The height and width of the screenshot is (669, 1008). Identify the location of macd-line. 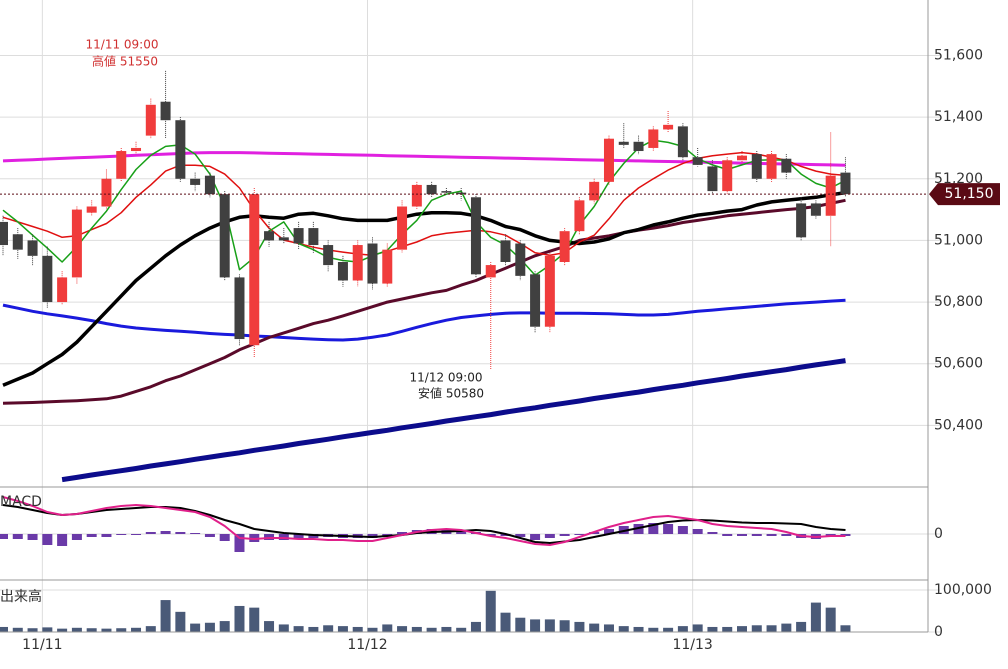
(424, 521).